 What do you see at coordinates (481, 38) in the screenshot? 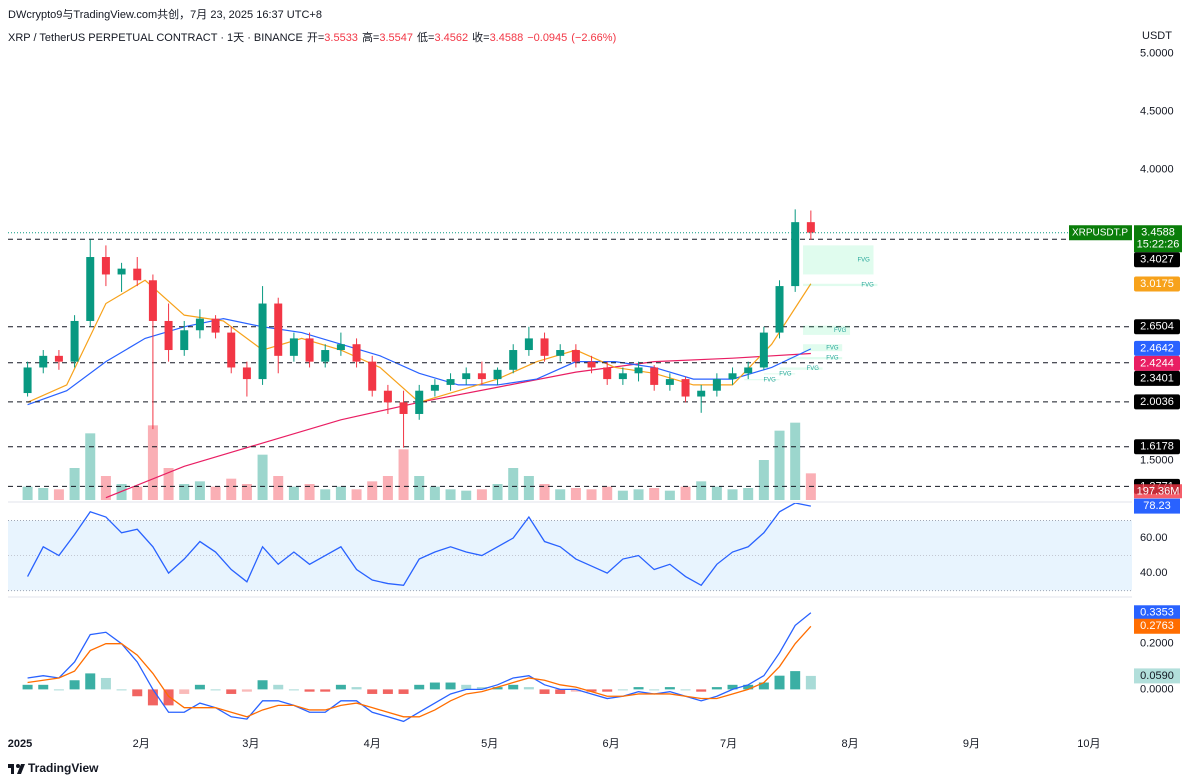
I see `ohlc-name: 收=` at bounding box center [481, 38].